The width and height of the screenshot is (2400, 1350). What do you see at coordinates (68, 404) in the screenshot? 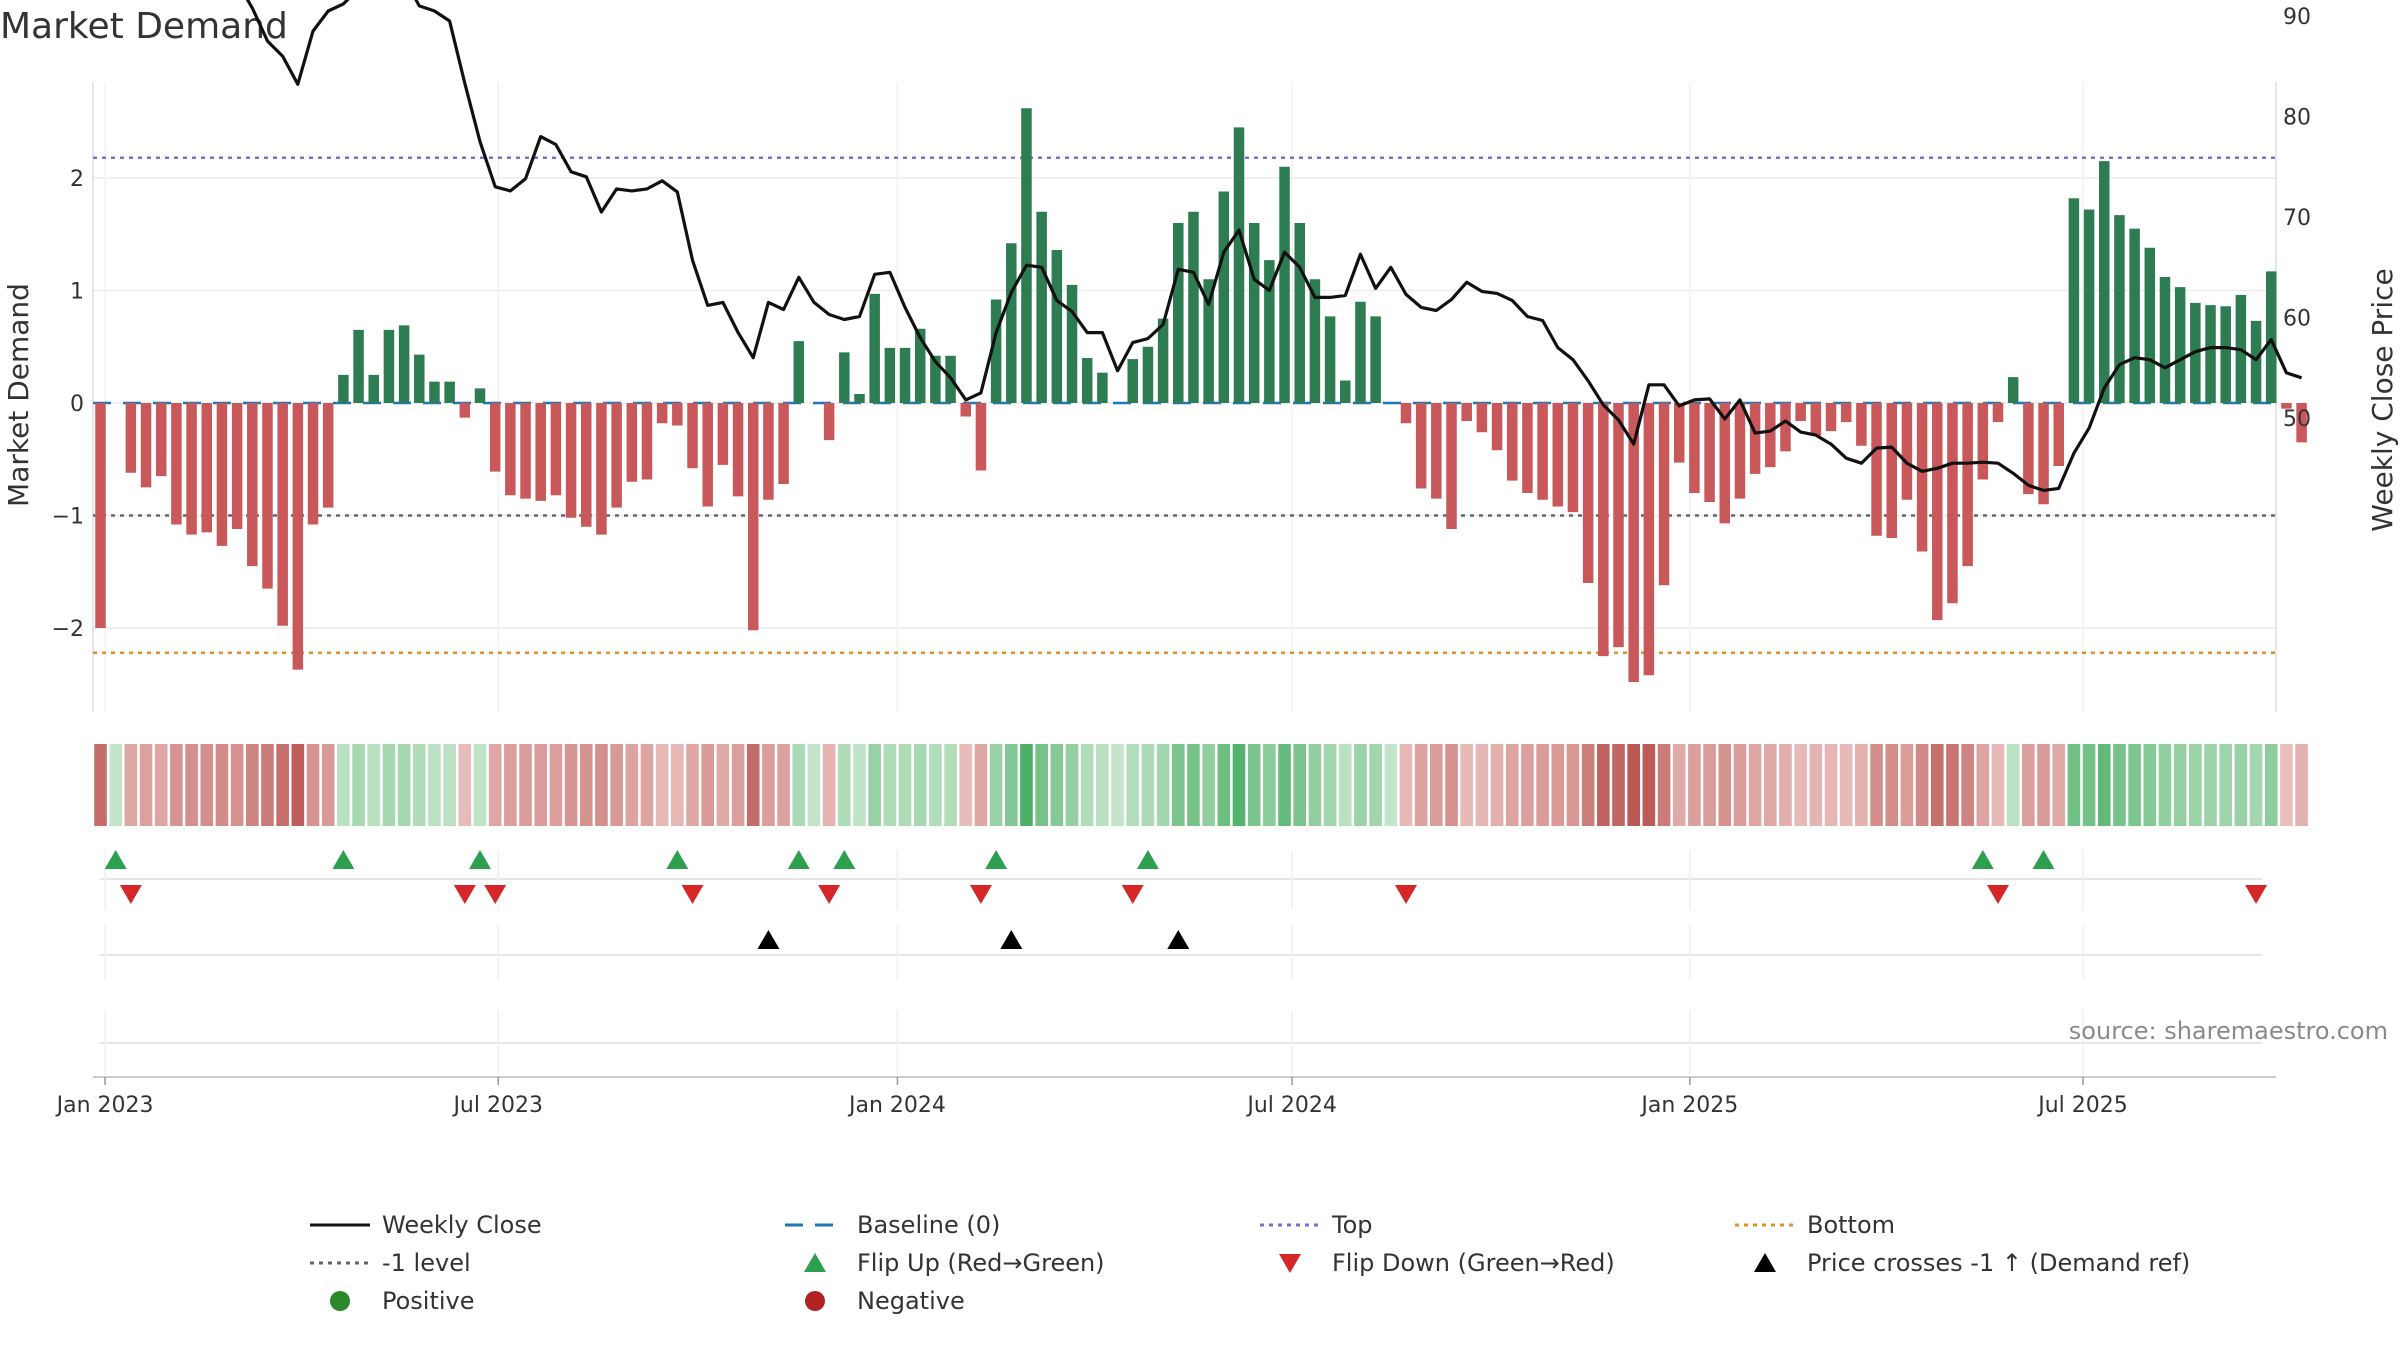
I see `left-axis-ticks: −2 −1 0 1 2` at bounding box center [68, 404].